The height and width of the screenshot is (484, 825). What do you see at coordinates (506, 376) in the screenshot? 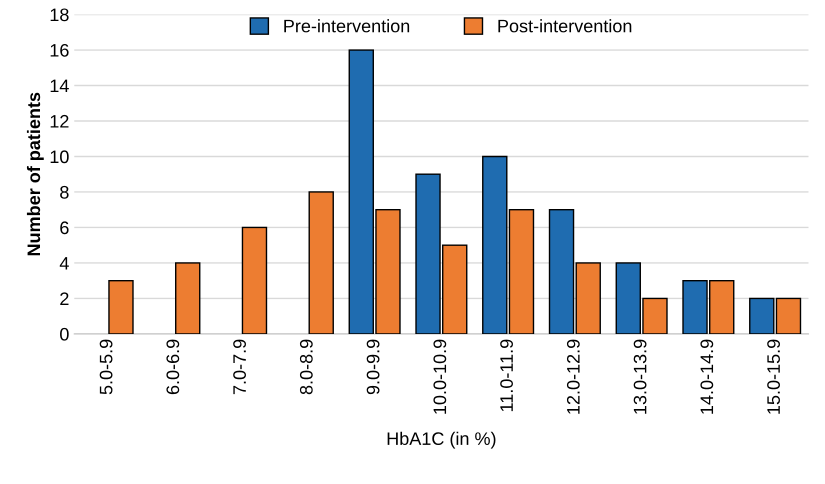
I see `x-tick-label: 11.0-11.9` at bounding box center [506, 376].